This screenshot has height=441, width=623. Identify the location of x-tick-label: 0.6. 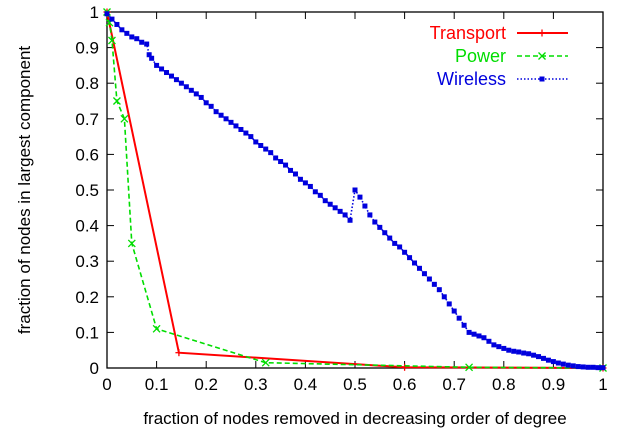
(405, 384).